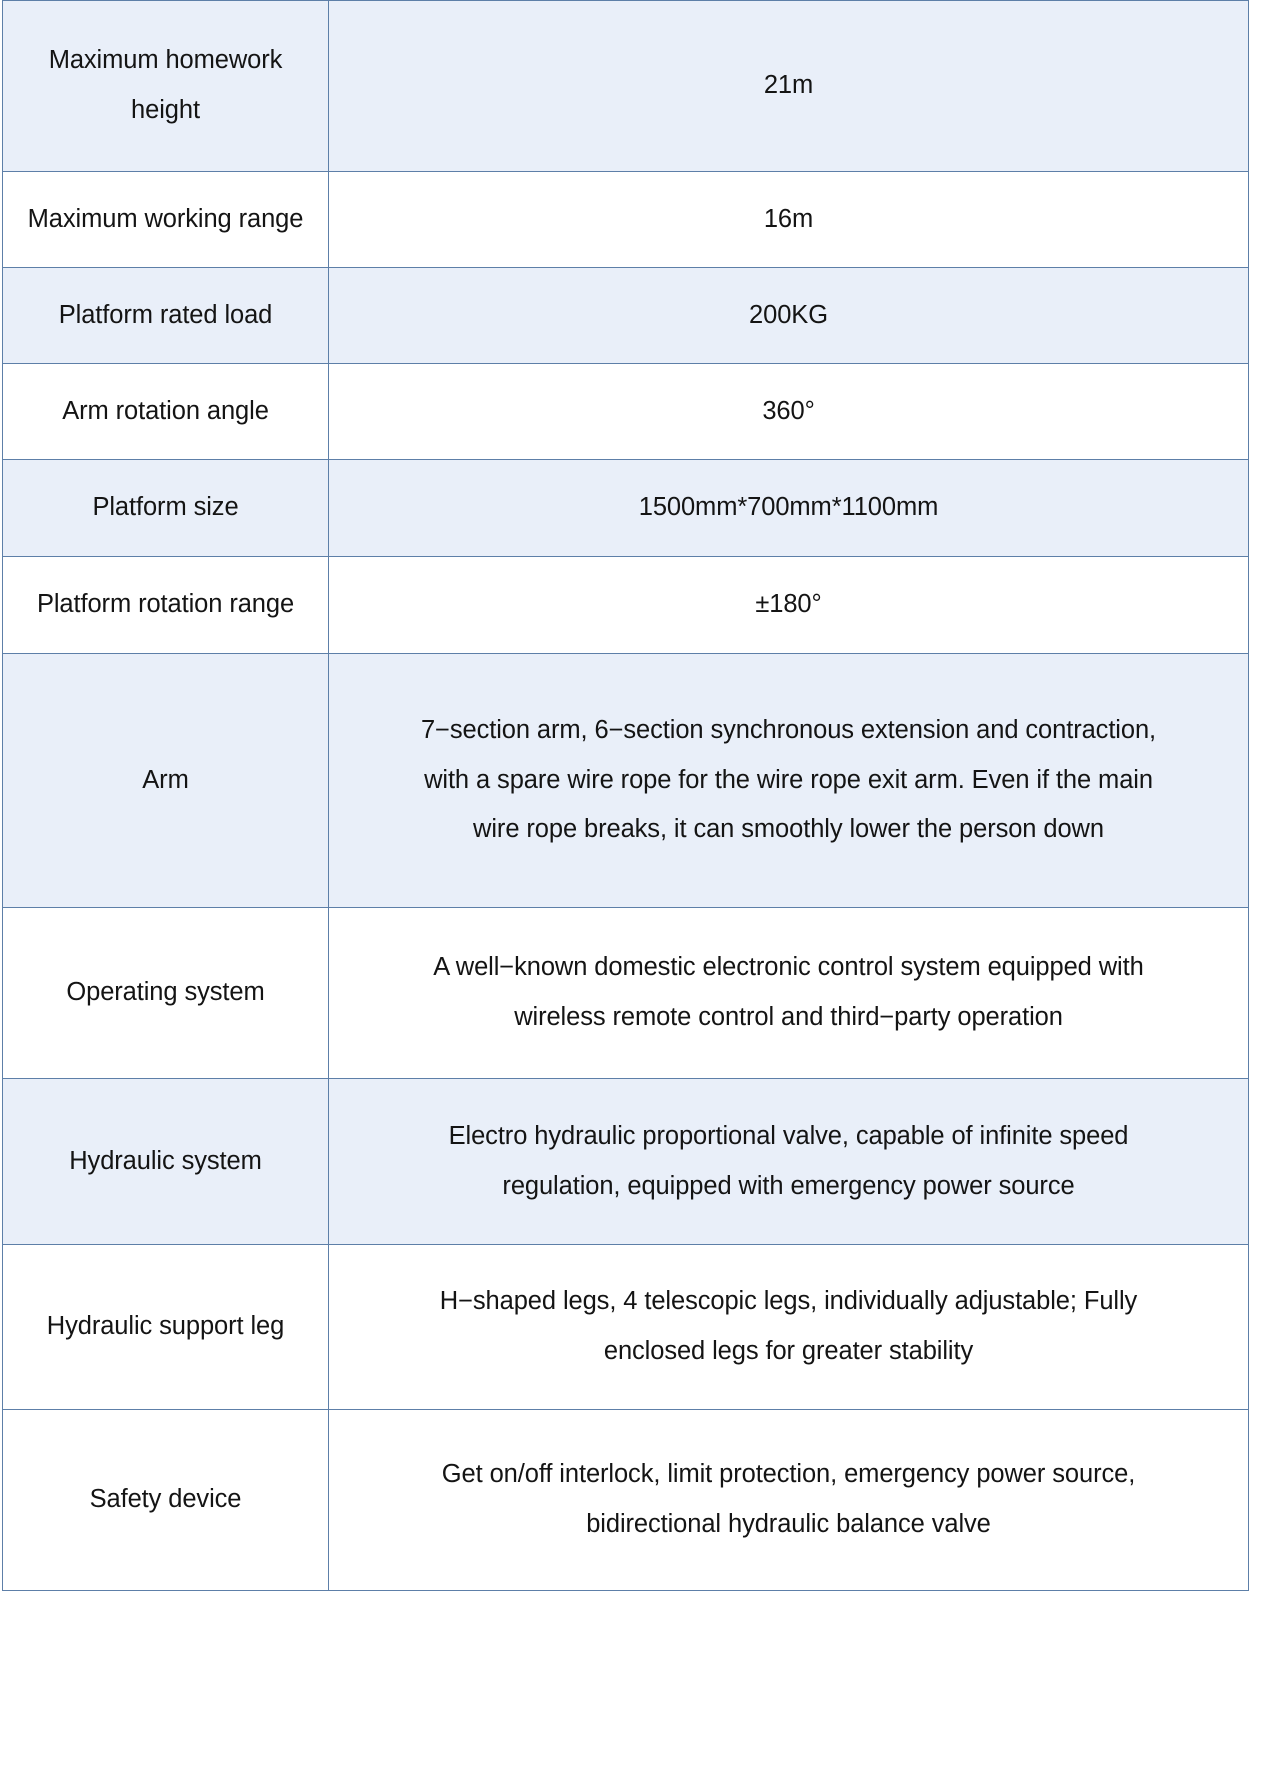  Describe the element at coordinates (165, 110) in the screenshot. I see `spec-label-line: height` at that location.